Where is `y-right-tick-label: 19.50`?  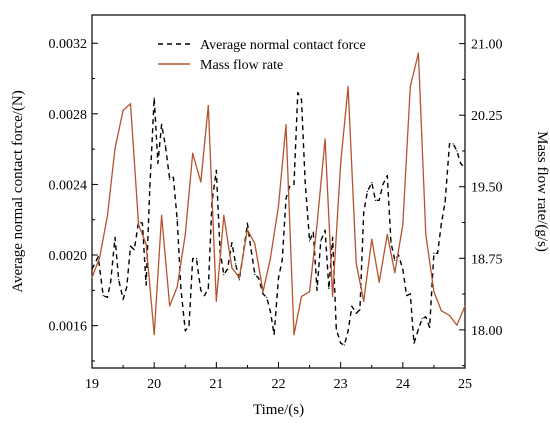
y-right-tick-label: 19.50 is located at coordinates (487, 188).